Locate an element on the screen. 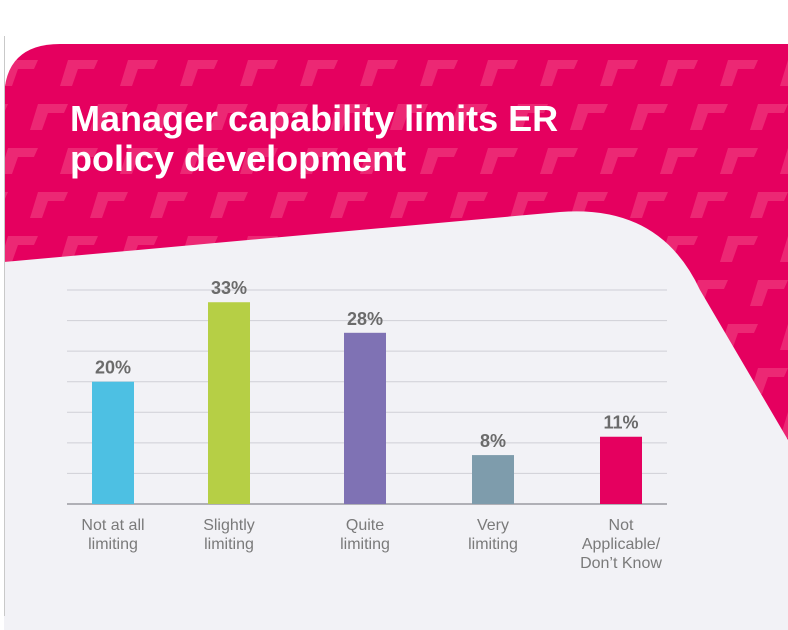  value-label: 11% is located at coordinates (620, 423).